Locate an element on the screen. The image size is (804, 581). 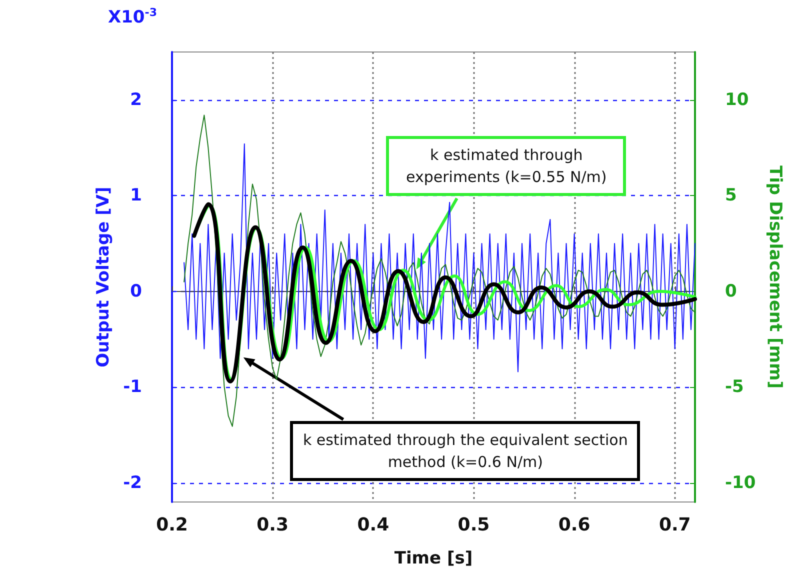
y-tick-label: 0 is located at coordinates (136, 291).